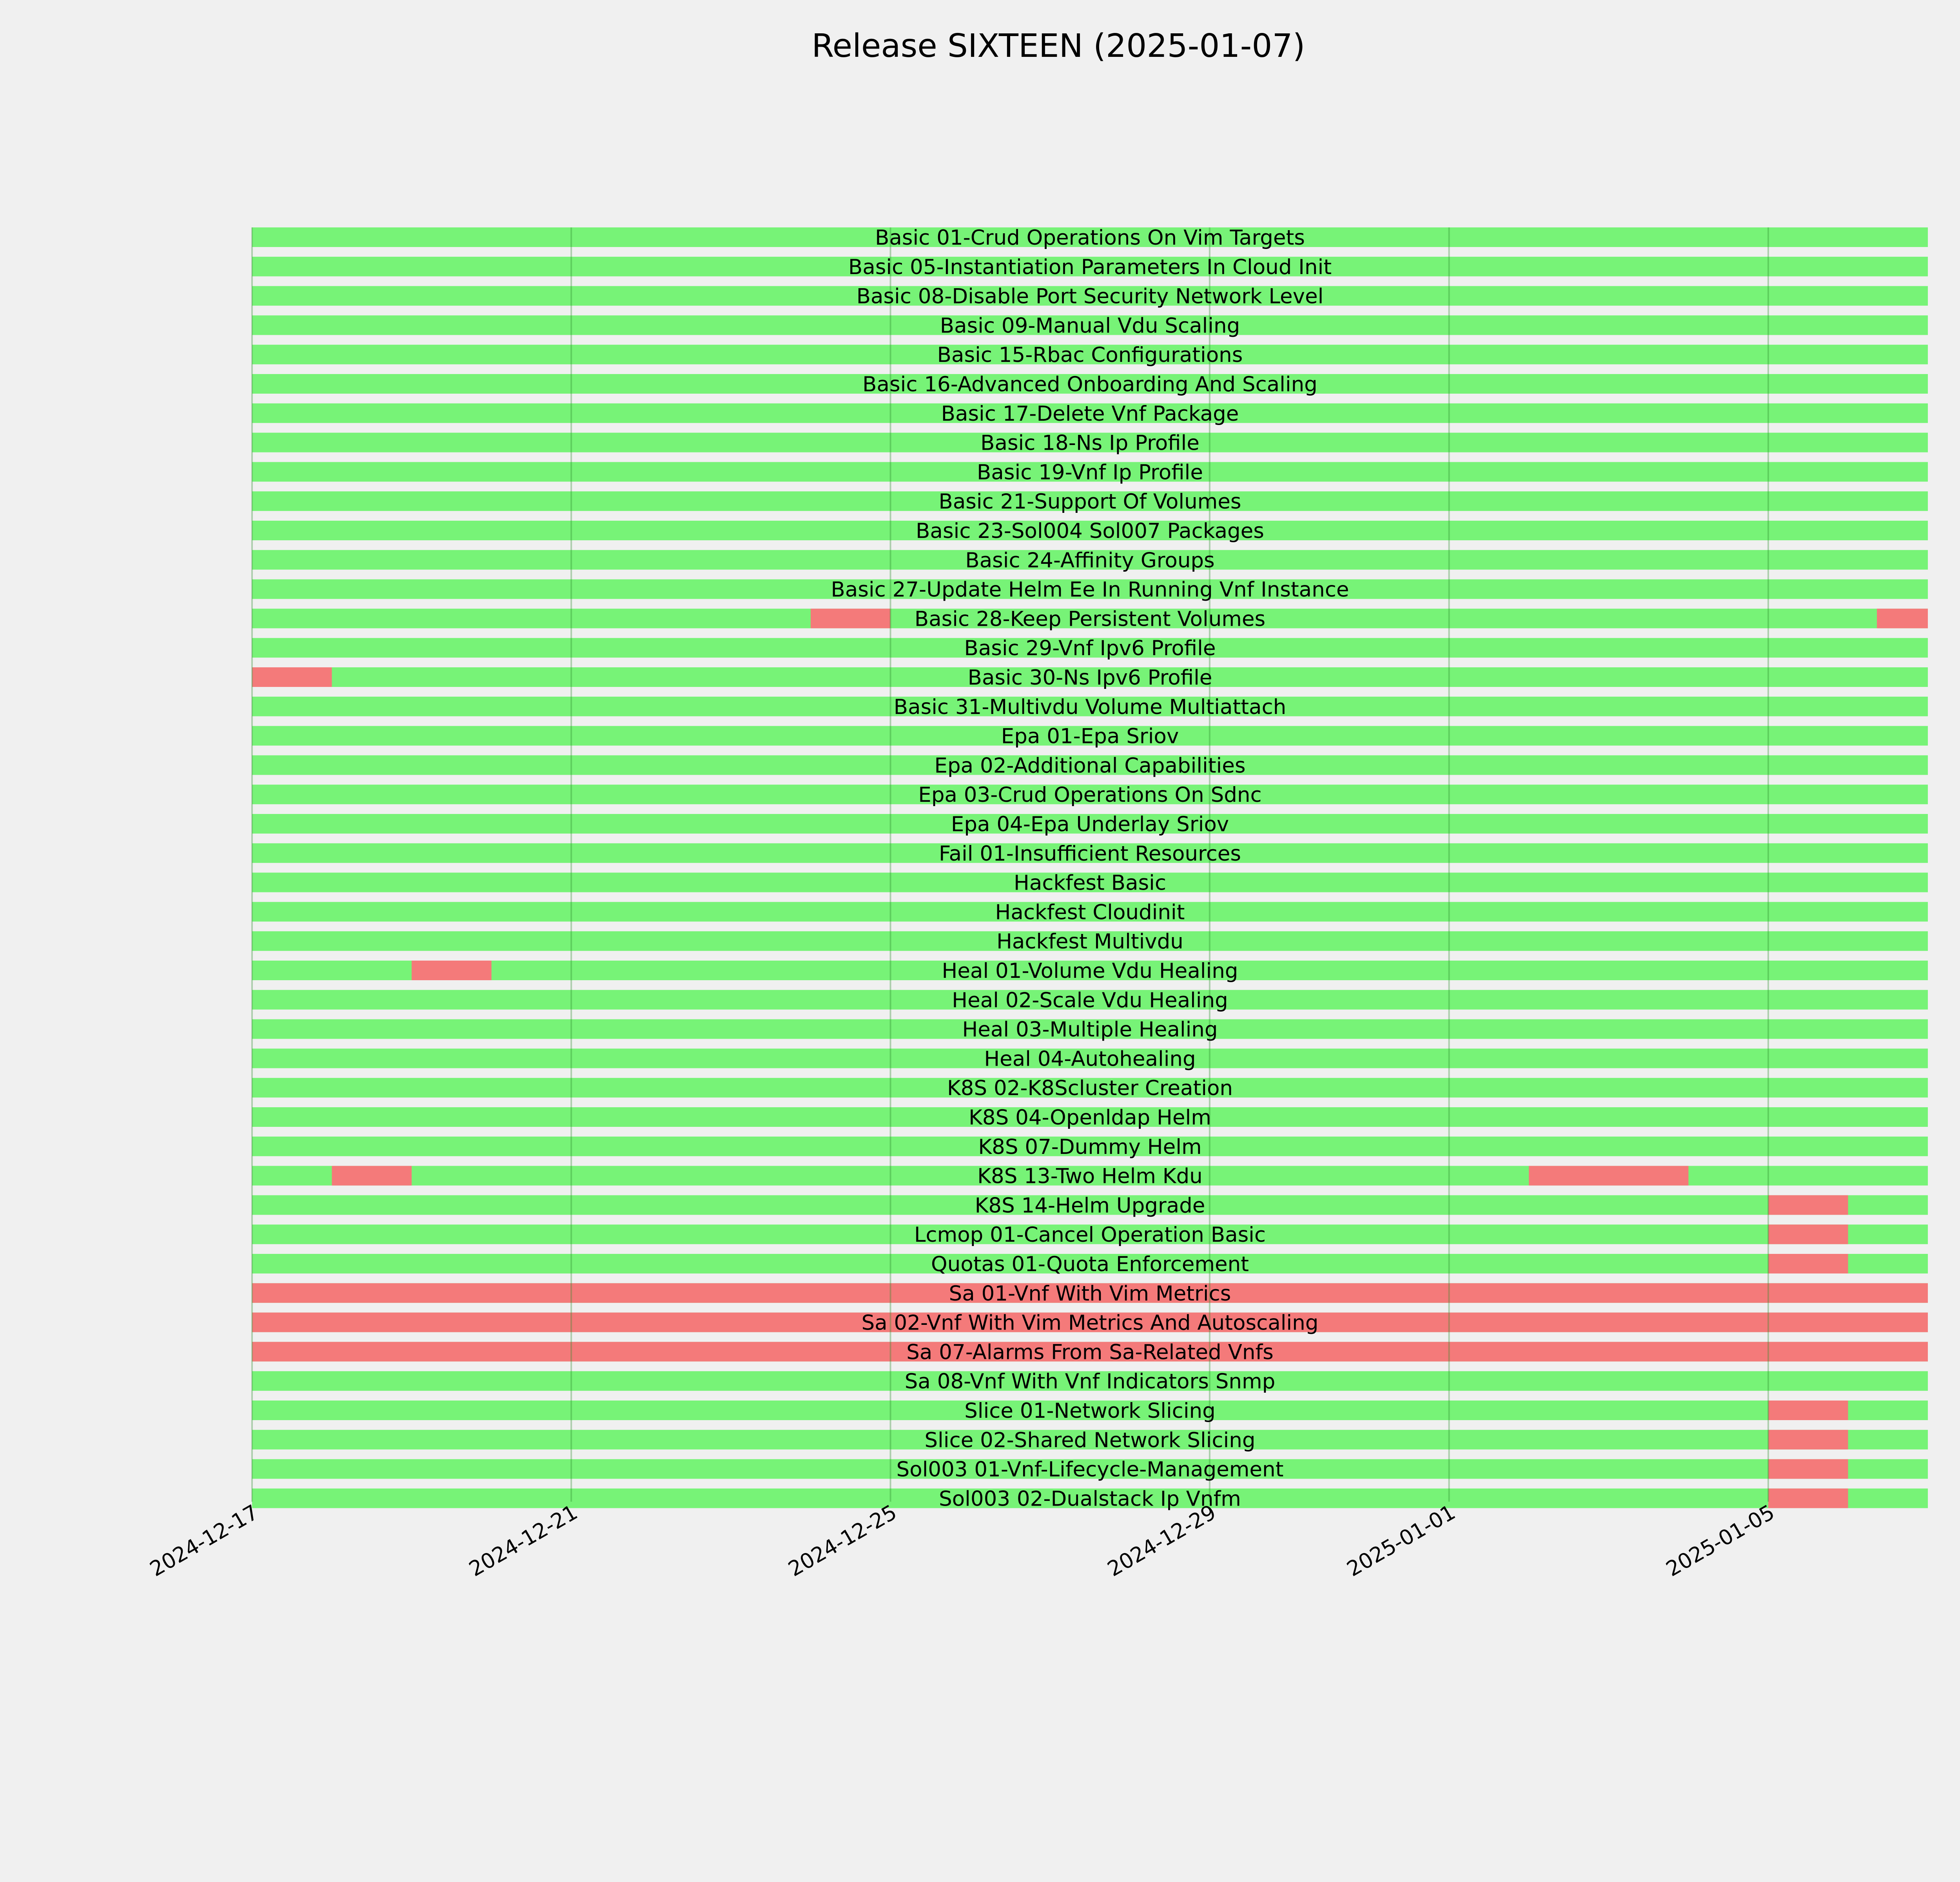 This screenshot has height=1882, width=1960. I want to click on row-label: K8S 14-Helm Upgrade, so click(1090, 1205).